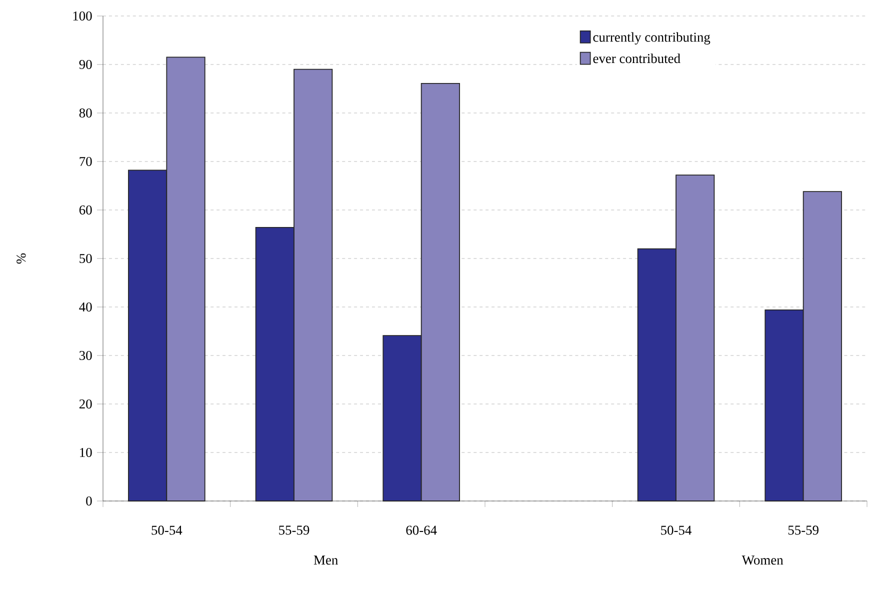  Describe the element at coordinates (86, 355) in the screenshot. I see `y-tick-label: 30` at that location.